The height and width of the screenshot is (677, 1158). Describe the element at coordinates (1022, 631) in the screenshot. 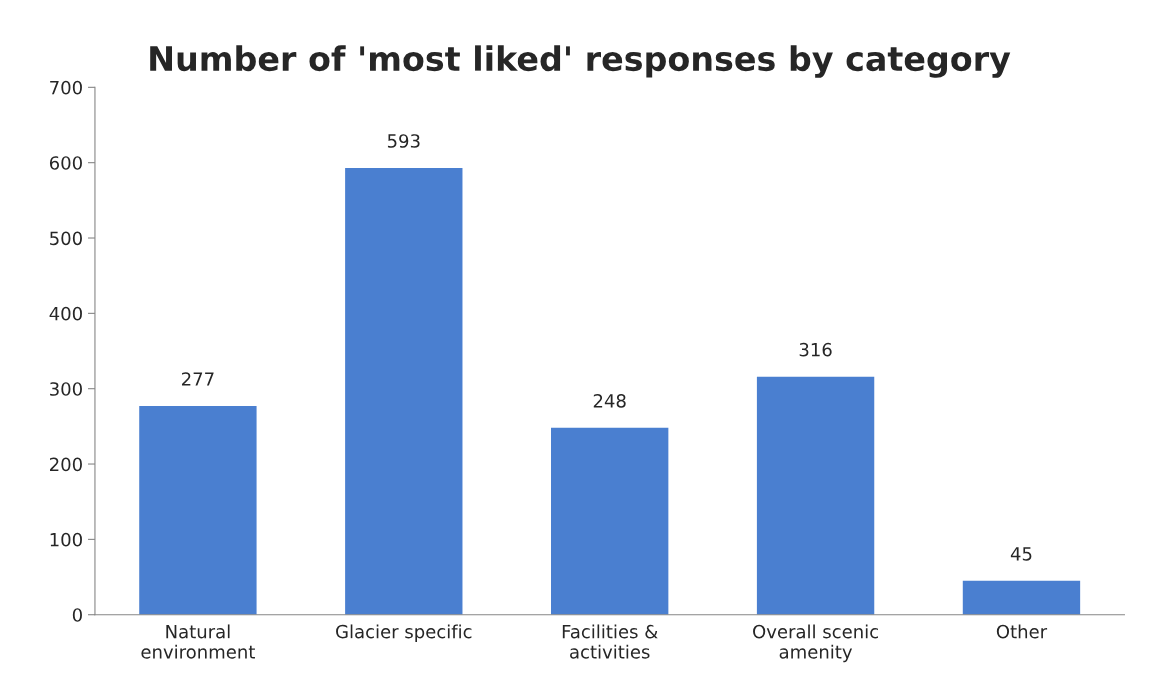

I see `x-tick-label: Other` at that location.